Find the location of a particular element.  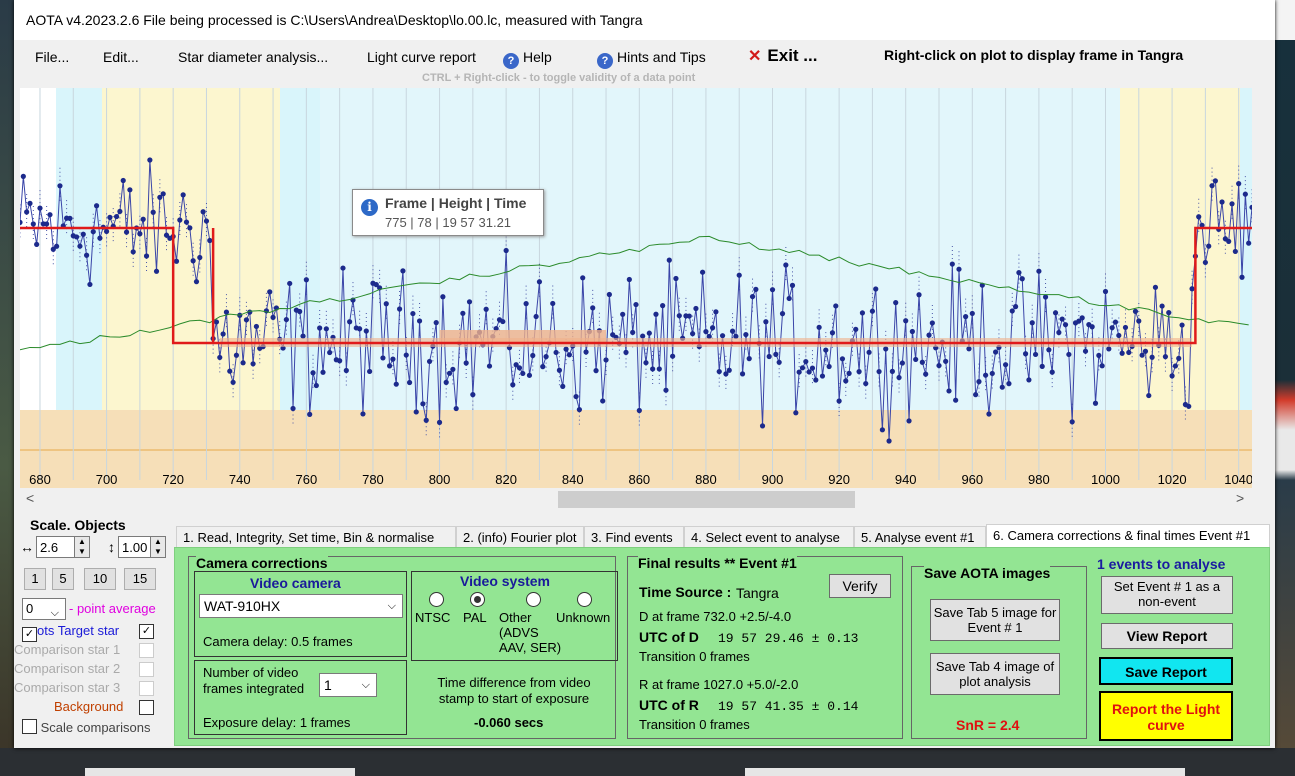

x-scale-stepper: ▲ ▼ is located at coordinates (82, 547).